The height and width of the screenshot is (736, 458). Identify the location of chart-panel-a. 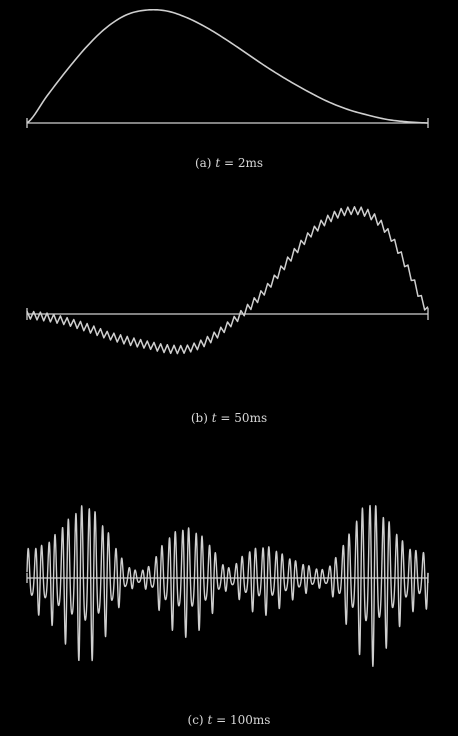
(227, 68).